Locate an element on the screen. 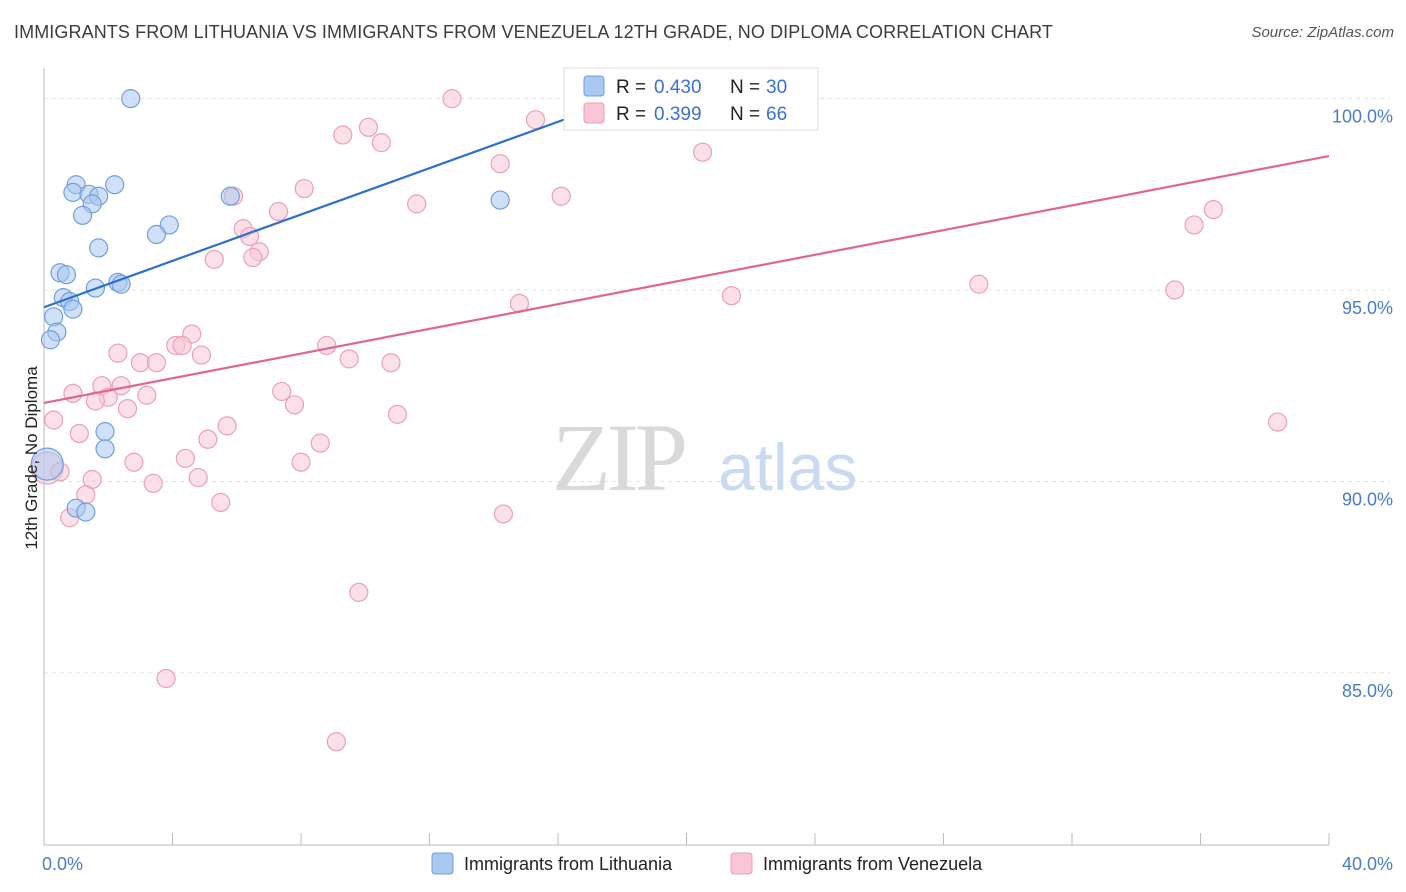  legend-n-value-b: 66 is located at coordinates (776, 114).